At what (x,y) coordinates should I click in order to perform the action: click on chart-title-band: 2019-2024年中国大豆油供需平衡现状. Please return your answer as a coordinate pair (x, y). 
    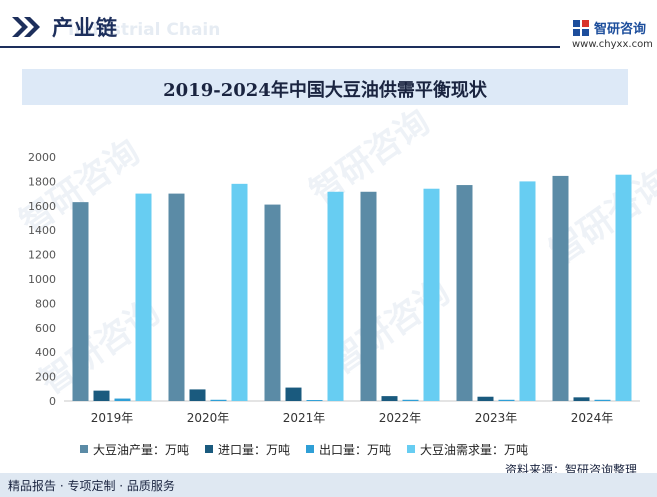
    Looking at the image, I should click on (325, 87).